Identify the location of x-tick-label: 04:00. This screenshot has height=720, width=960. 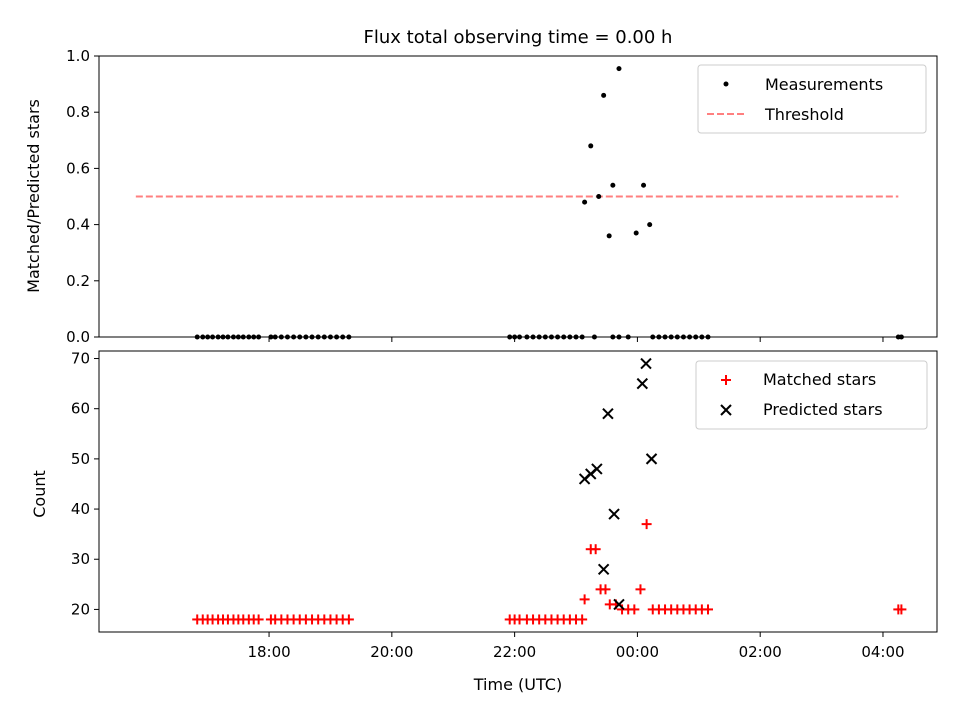
(882, 652).